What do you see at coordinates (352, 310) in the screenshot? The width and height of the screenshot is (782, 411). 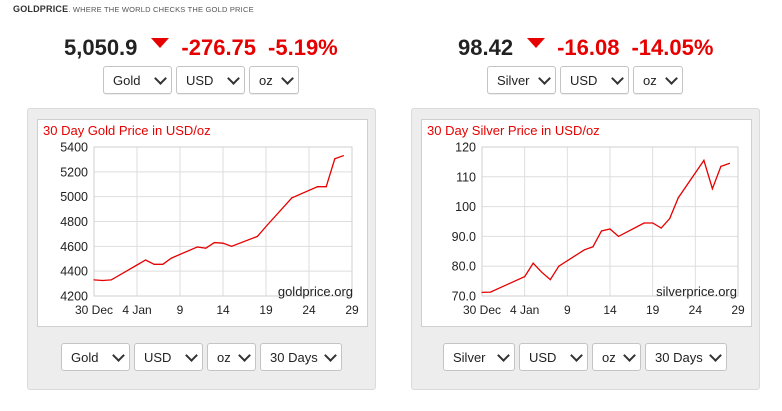 I see `x-tick-label: 29` at bounding box center [352, 310].